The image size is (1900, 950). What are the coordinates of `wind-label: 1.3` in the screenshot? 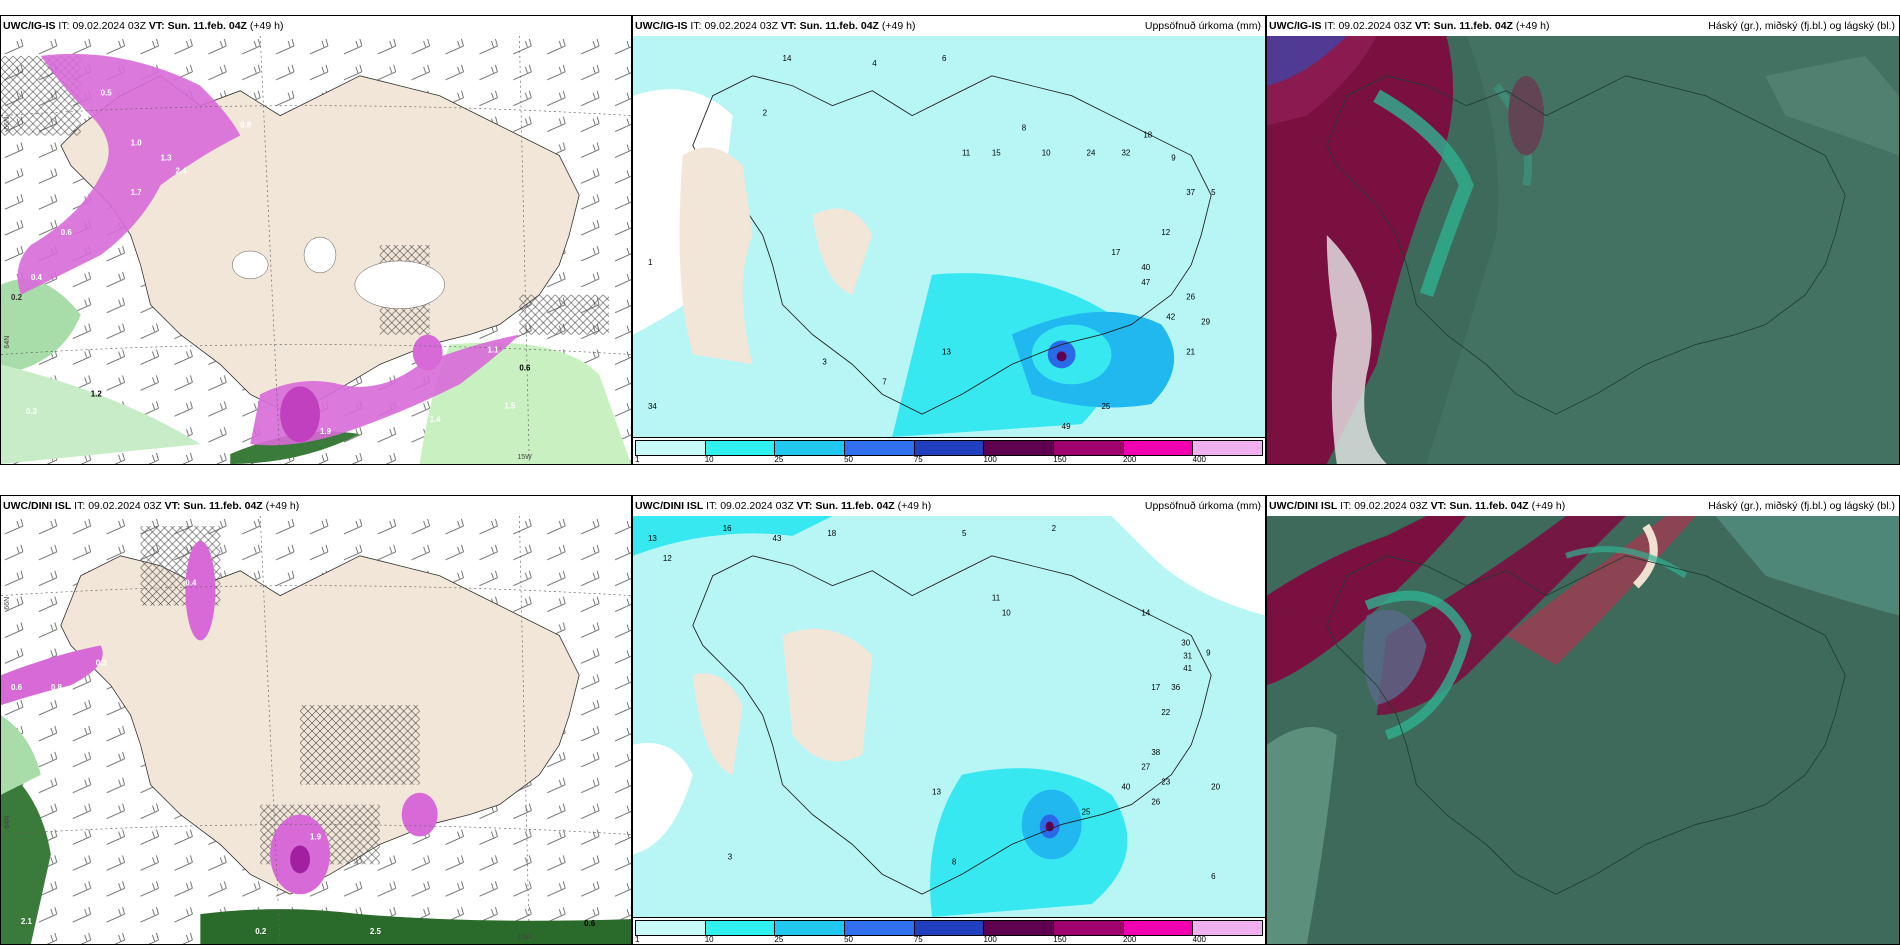 It's located at (416, 846).